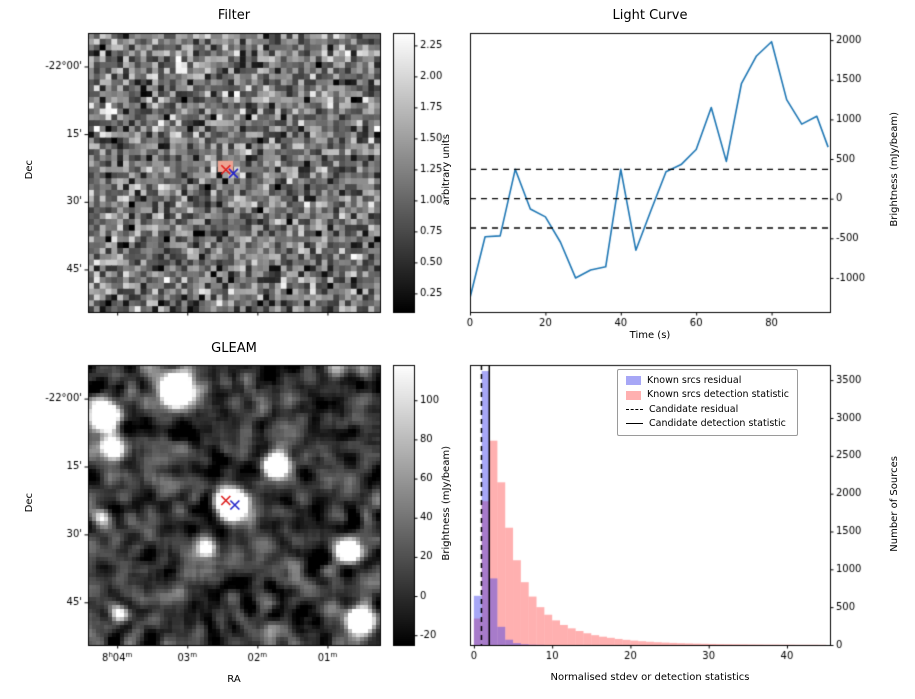 The image size is (915, 699). I want to click on gleam-ylabel: Dec, so click(29, 503).